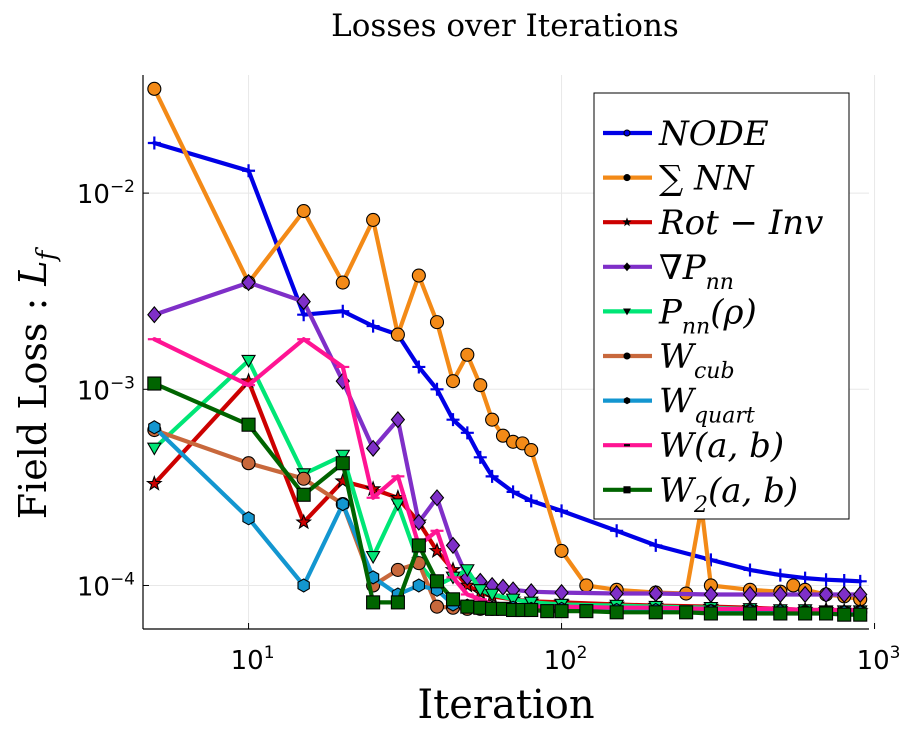  What do you see at coordinates (122, 383) in the screenshot?
I see `y-tick-label-1-exponent: −3` at bounding box center [122, 383].